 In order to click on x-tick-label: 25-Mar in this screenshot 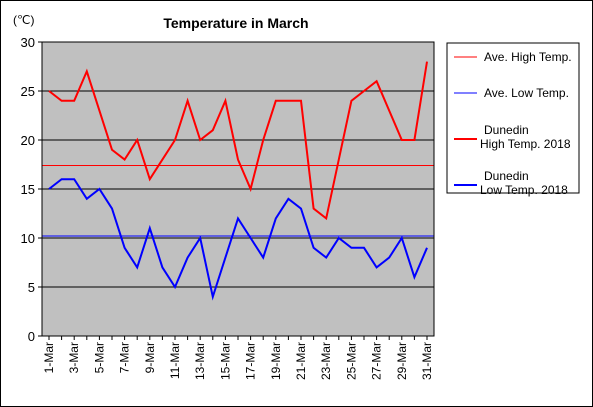, I will do `click(351, 361)`.